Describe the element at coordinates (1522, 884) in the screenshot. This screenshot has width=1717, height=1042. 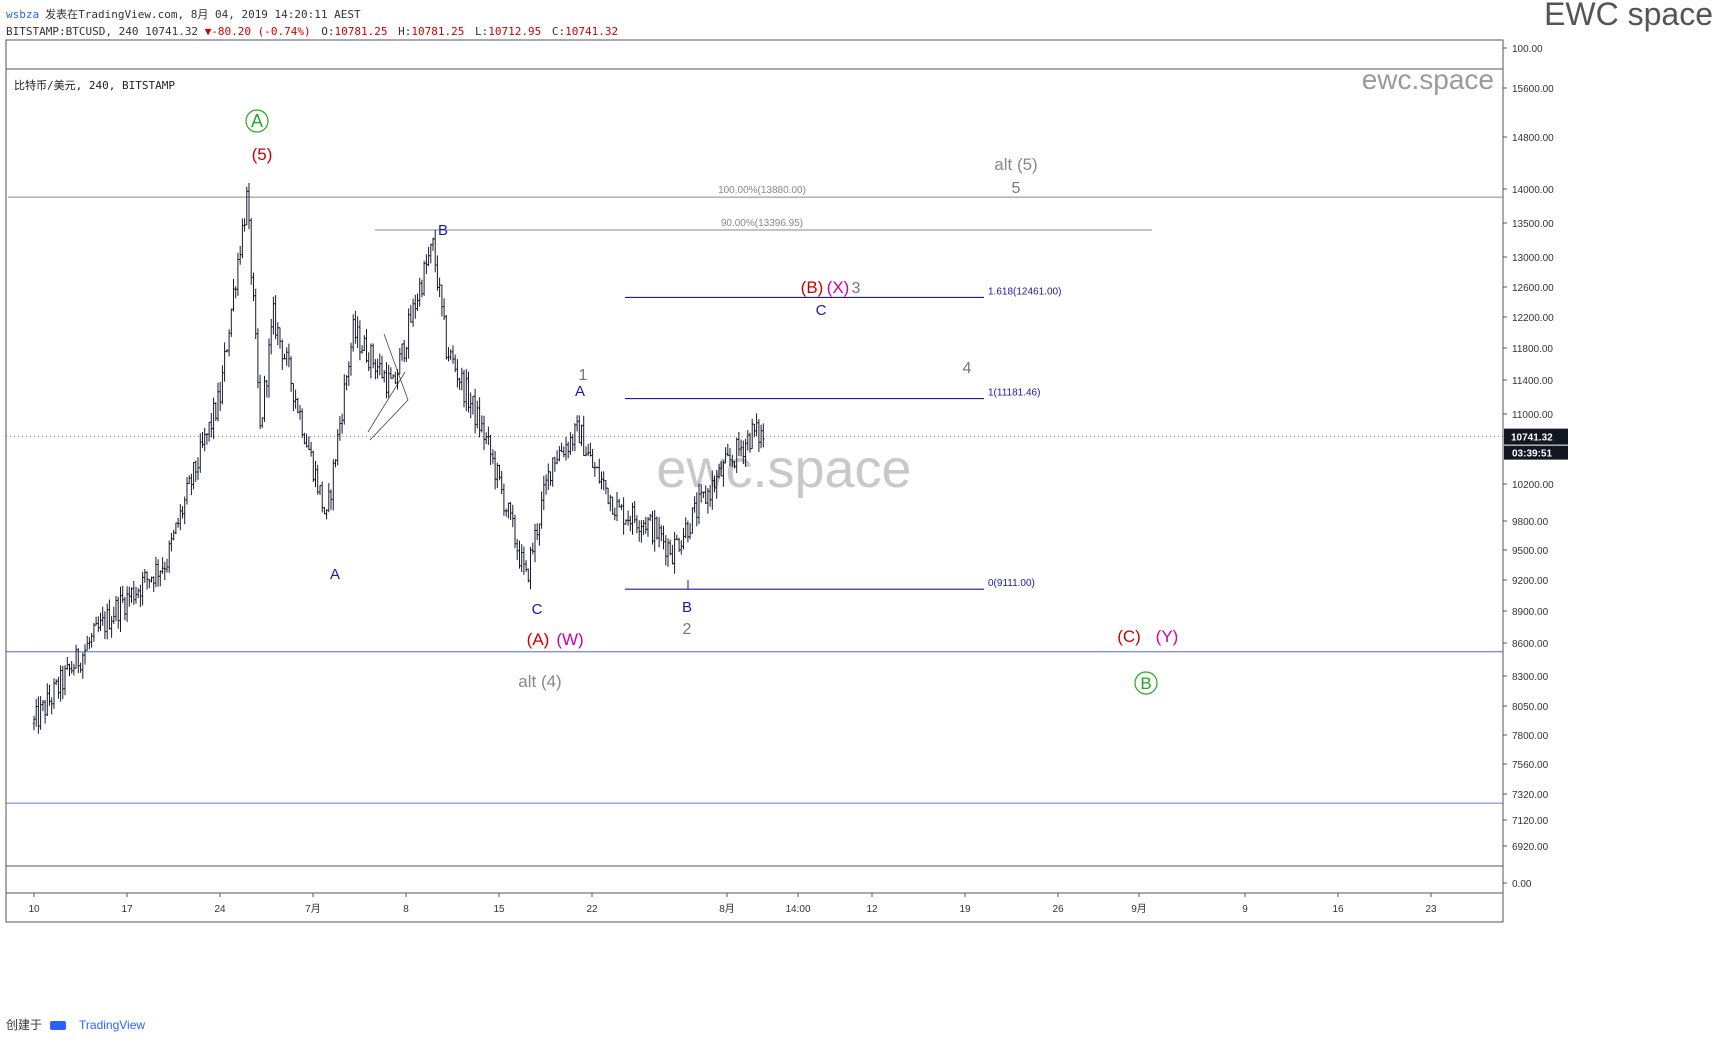
I see `indicator-tick-label: 0.00` at that location.